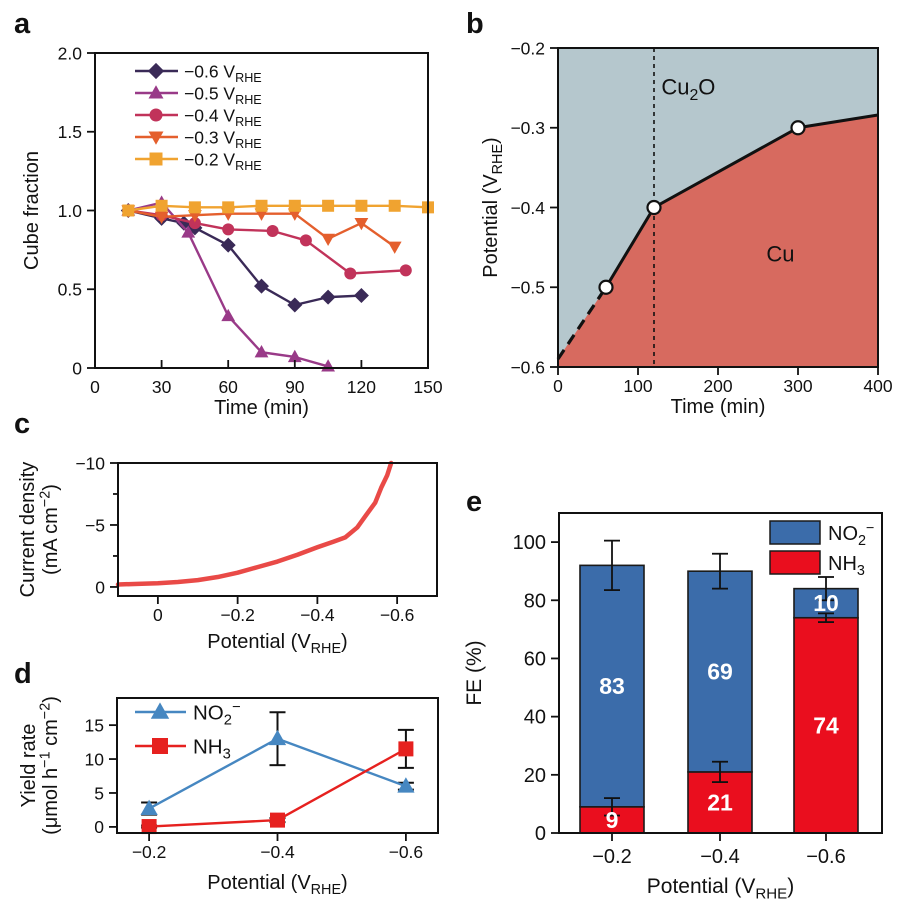 The image size is (911, 917). Describe the element at coordinates (741, 201) in the screenshot. I see `boundary-solid` at that location.